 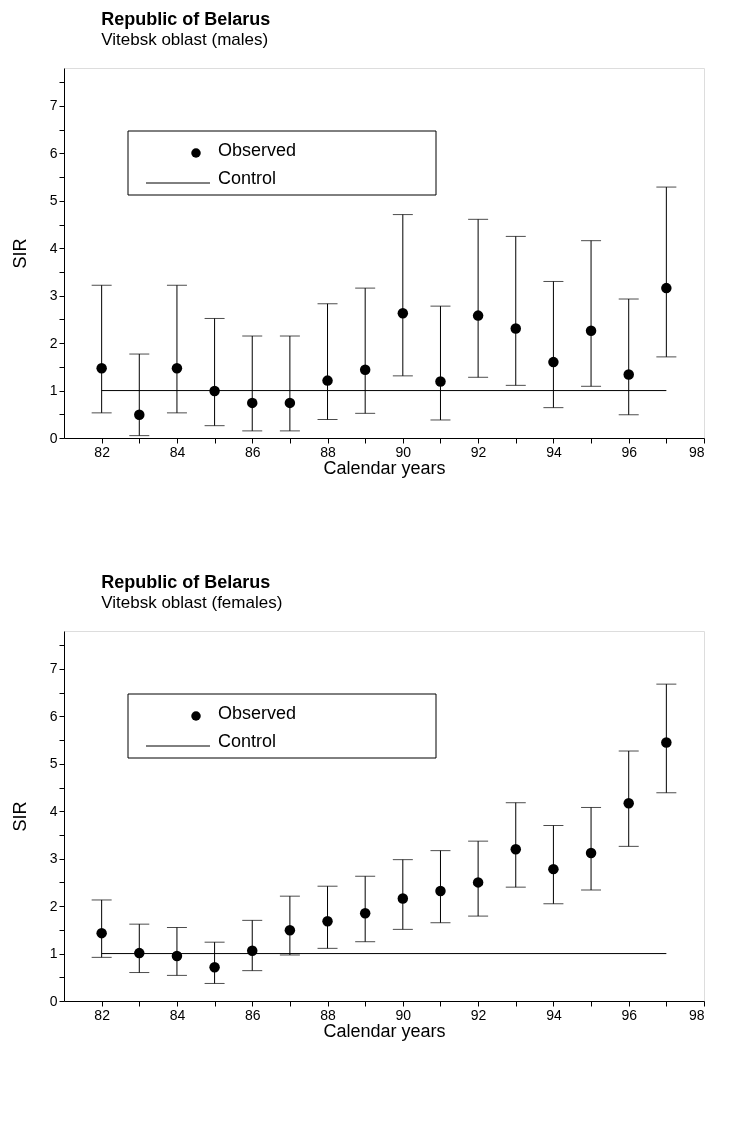 I want to click on chart-subtitle: Vitebsk oblast (females), so click(x=192, y=602).